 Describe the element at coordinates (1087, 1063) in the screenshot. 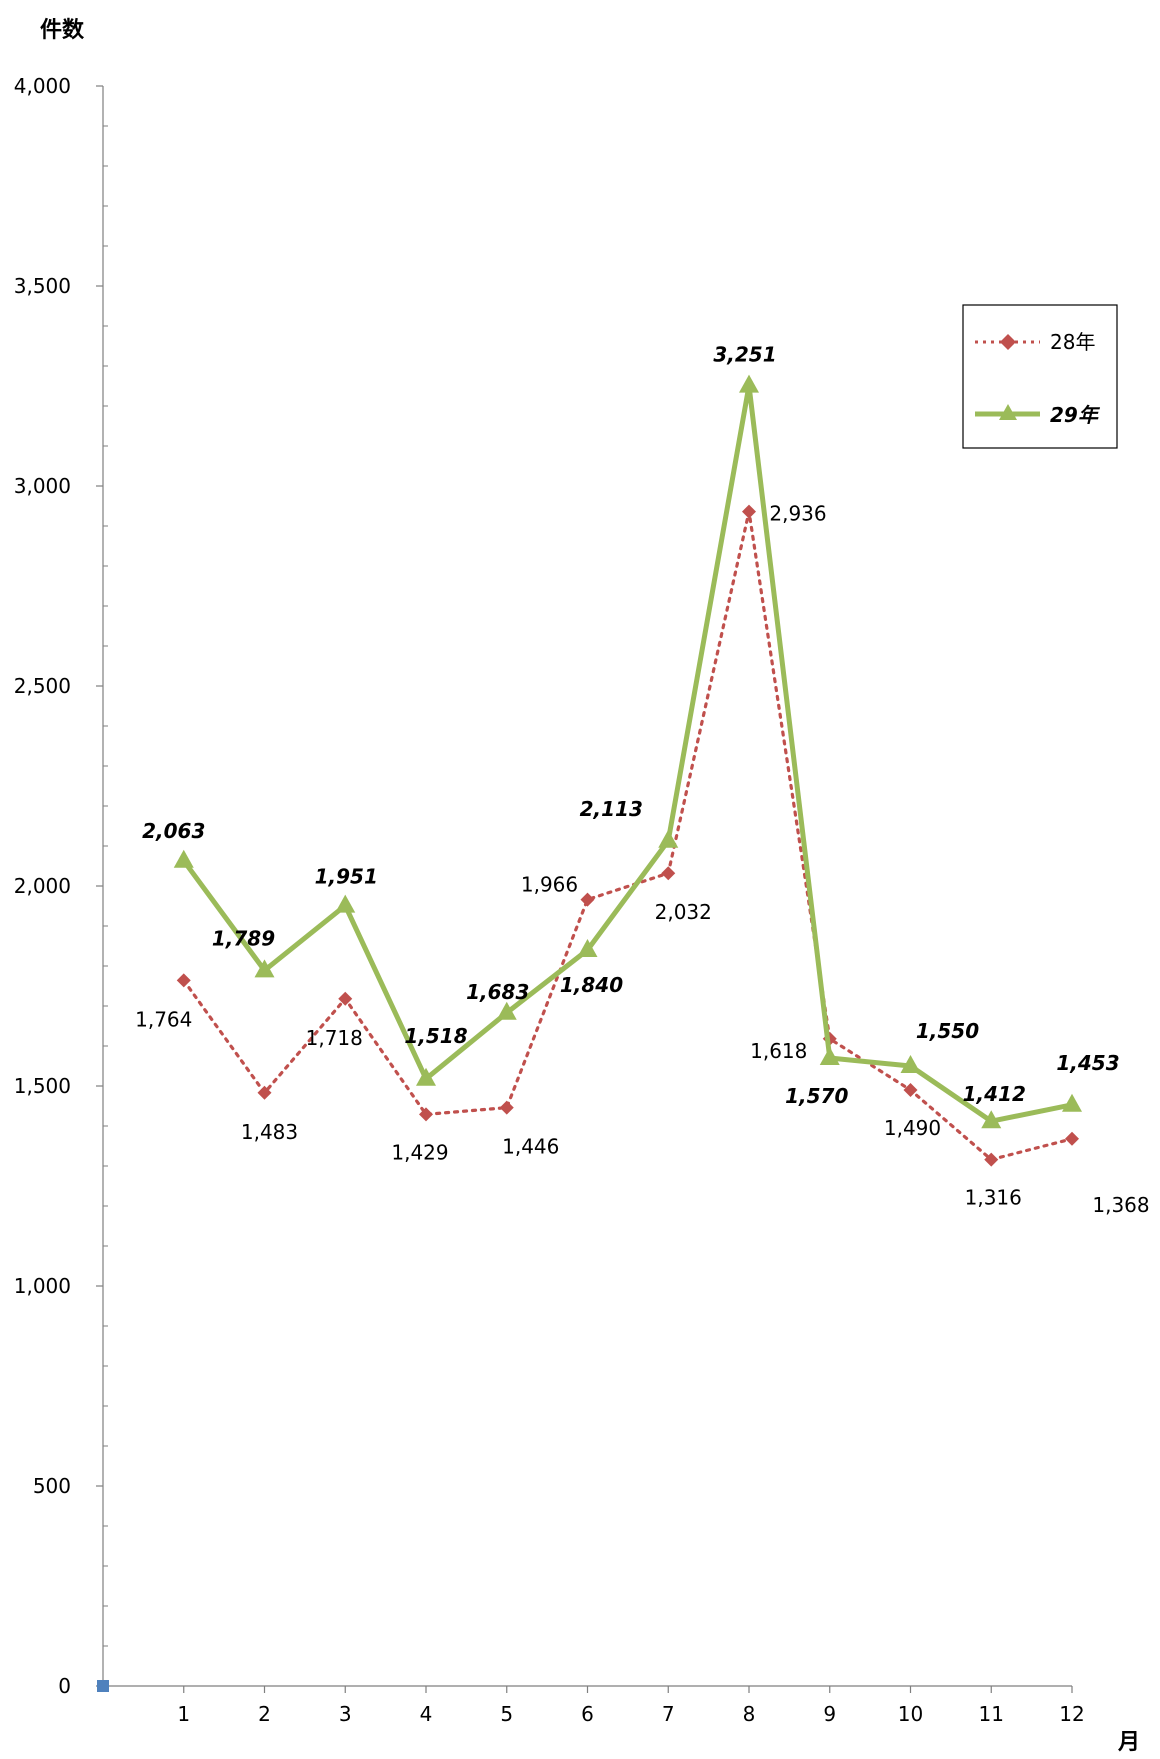

I see `data-label-29: 1,453` at that location.